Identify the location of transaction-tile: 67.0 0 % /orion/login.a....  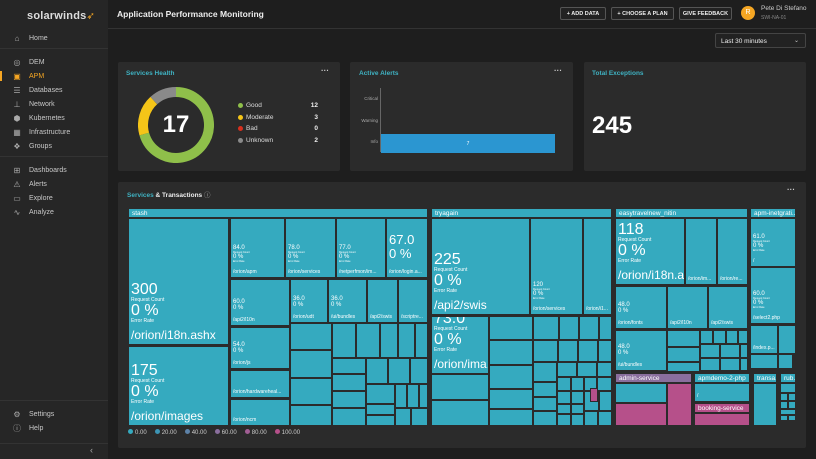
(407, 248).